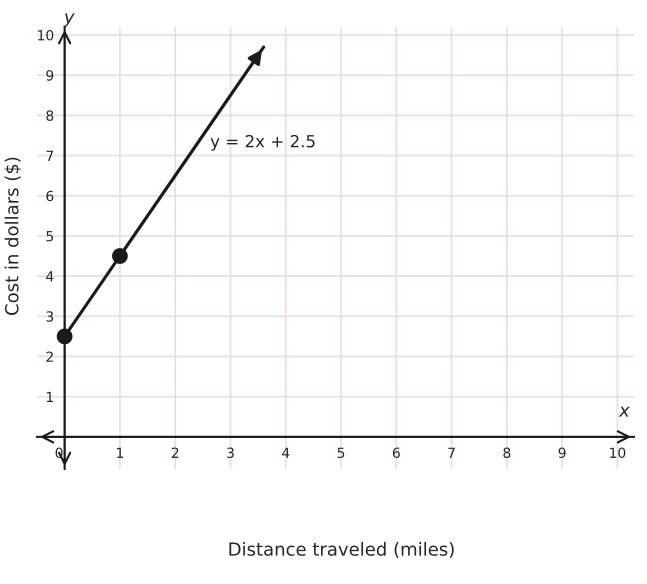 The width and height of the screenshot is (647, 584). Describe the element at coordinates (624, 411) in the screenshot. I see `annotation: x` at that location.